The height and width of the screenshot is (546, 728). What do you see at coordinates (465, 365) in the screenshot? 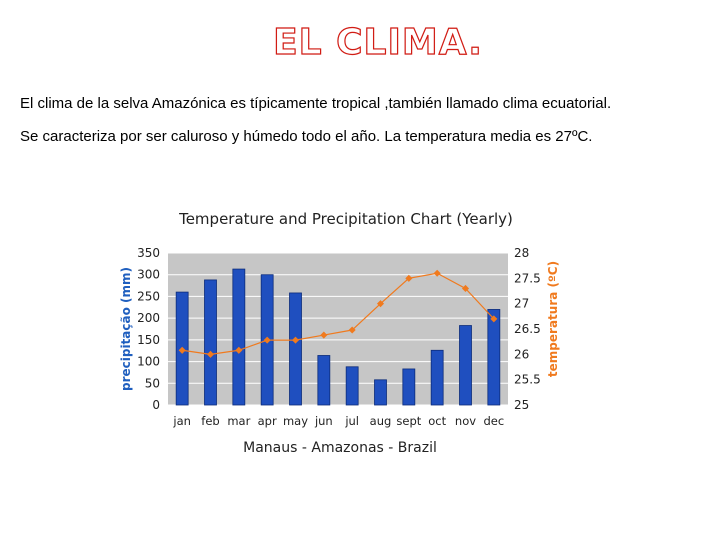
I see `bar-nov` at bounding box center [465, 365].